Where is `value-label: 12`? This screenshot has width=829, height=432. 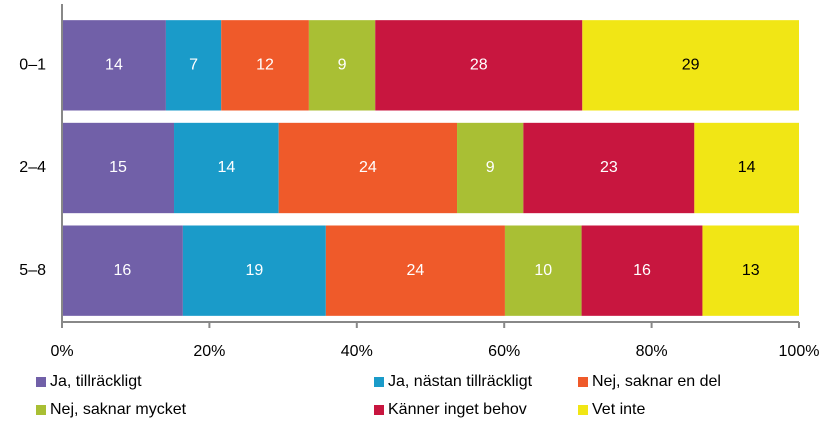 value-label: 12 is located at coordinates (265, 65).